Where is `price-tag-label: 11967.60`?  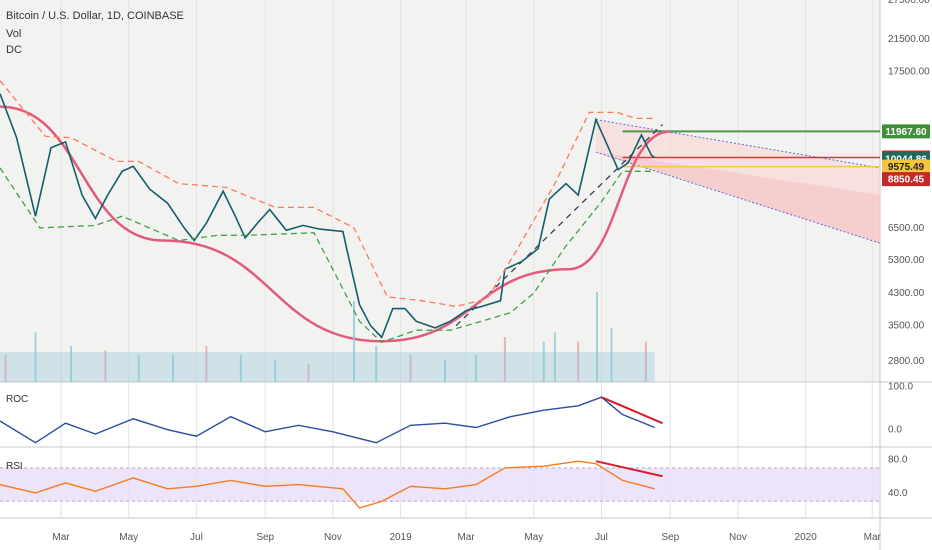
price-tag-label: 11967.60 is located at coordinates (906, 132).